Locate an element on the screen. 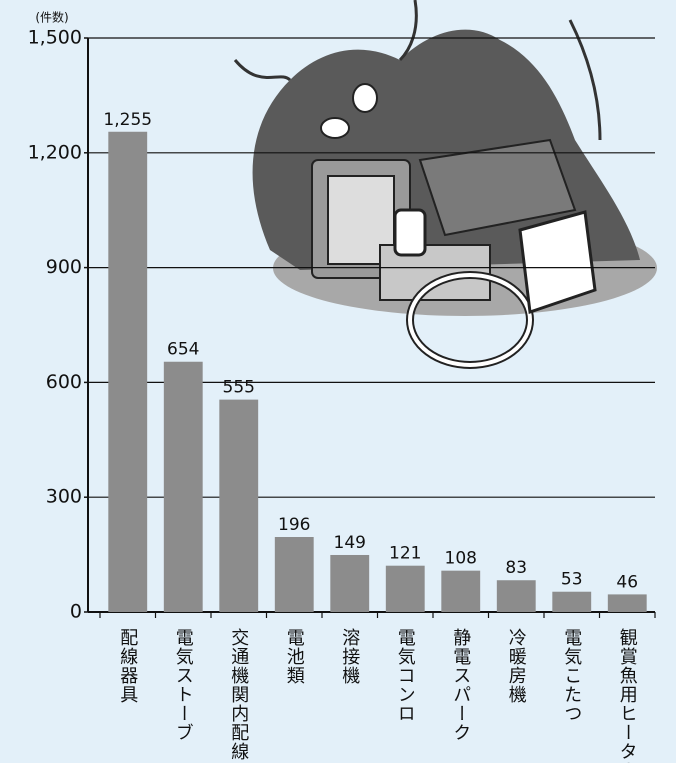 The width and height of the screenshot is (676, 763). x-tick-label: 静電スパーク is located at coordinates (460, 685).